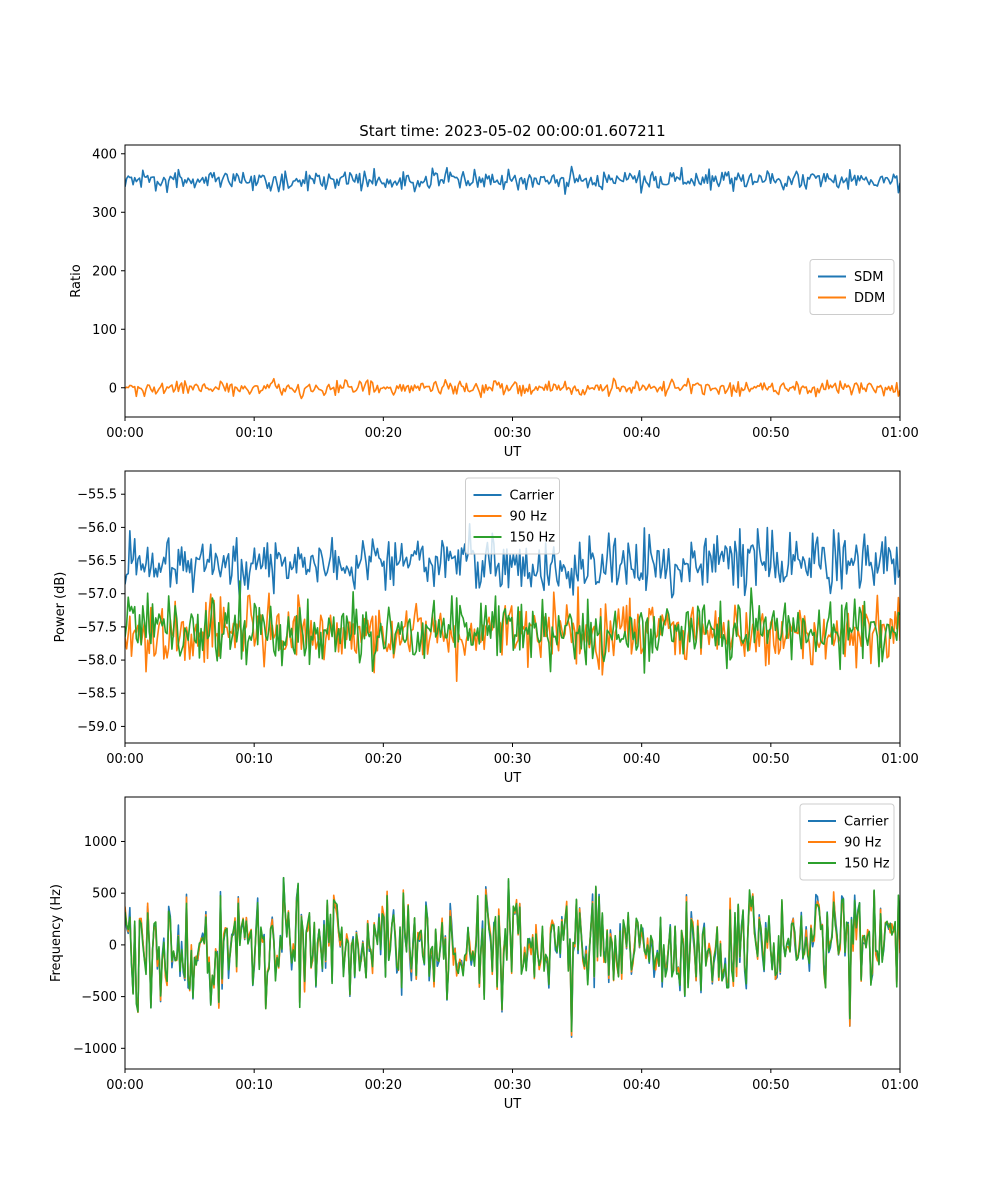  I want to click on y-tick-label: 400, so click(104, 154).